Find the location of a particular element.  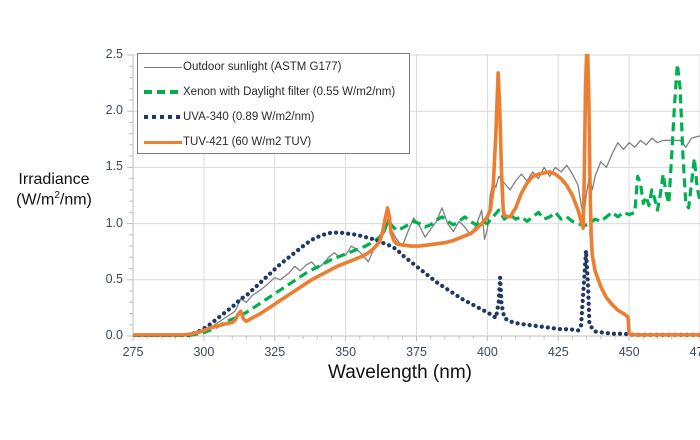

legend-label-tuv-421: TUV-421 (60 W/m2 TUV) is located at coordinates (247, 141).